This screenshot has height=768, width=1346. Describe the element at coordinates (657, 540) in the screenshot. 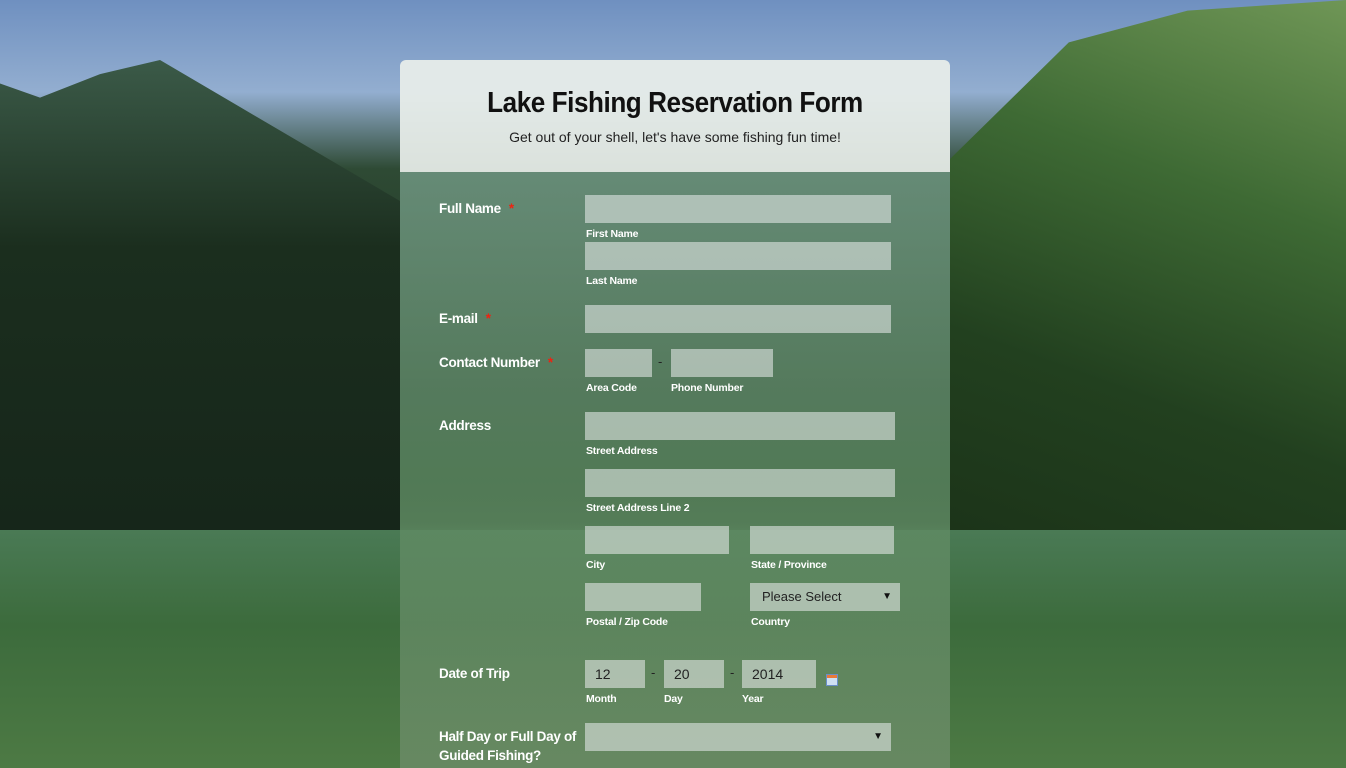

I see `city-input` at that location.